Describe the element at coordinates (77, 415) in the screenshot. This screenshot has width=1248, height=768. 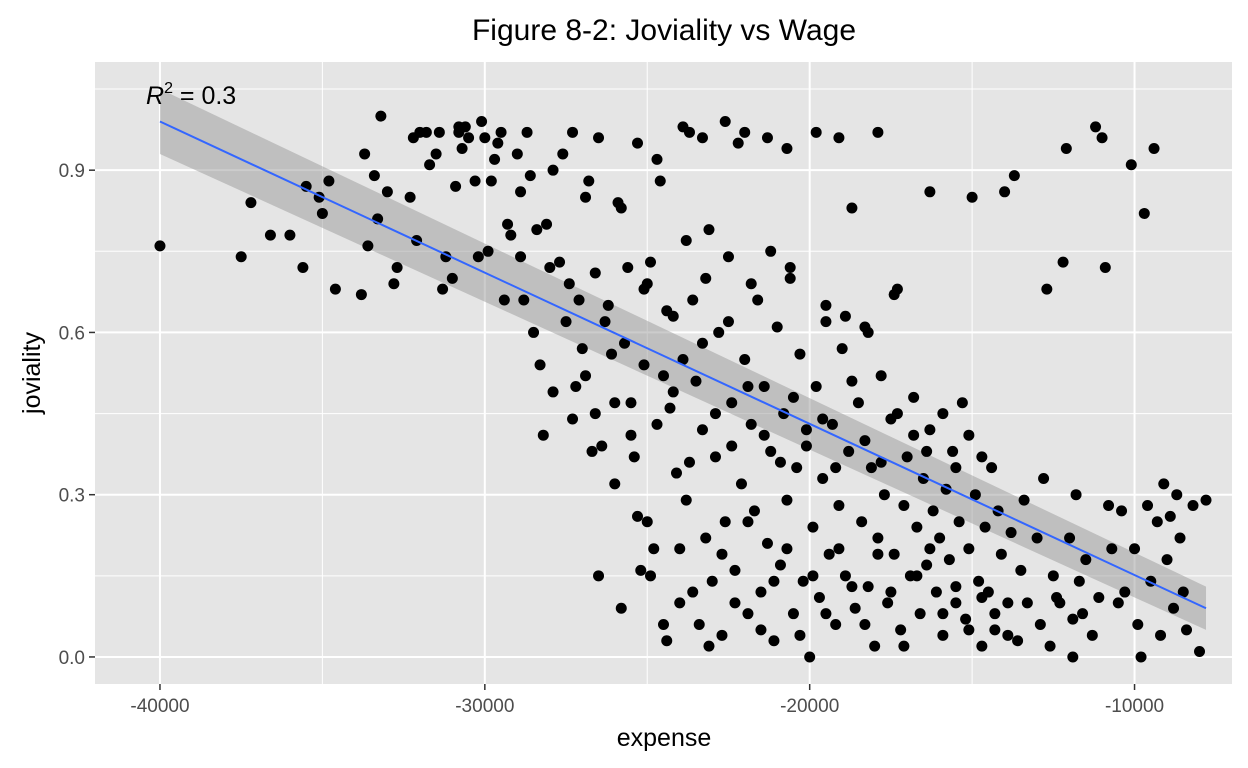
I see `y-axis-ticks: 0.0 0.3 0.6 0.9` at that location.